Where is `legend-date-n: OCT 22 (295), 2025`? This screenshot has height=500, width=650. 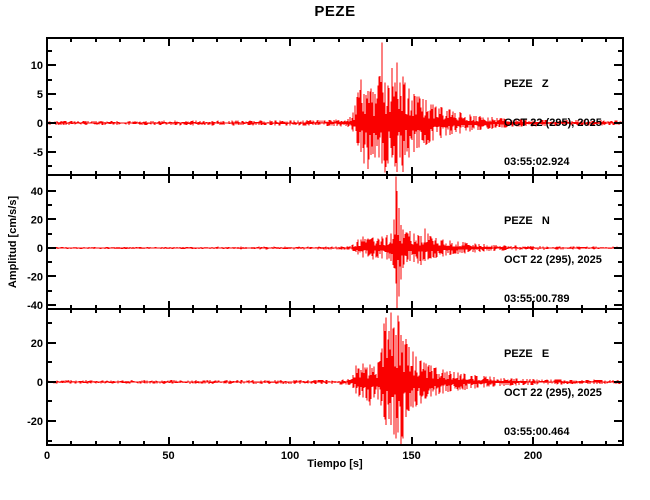 legend-date-n: OCT 22 (295), 2025 is located at coordinates (553, 260).